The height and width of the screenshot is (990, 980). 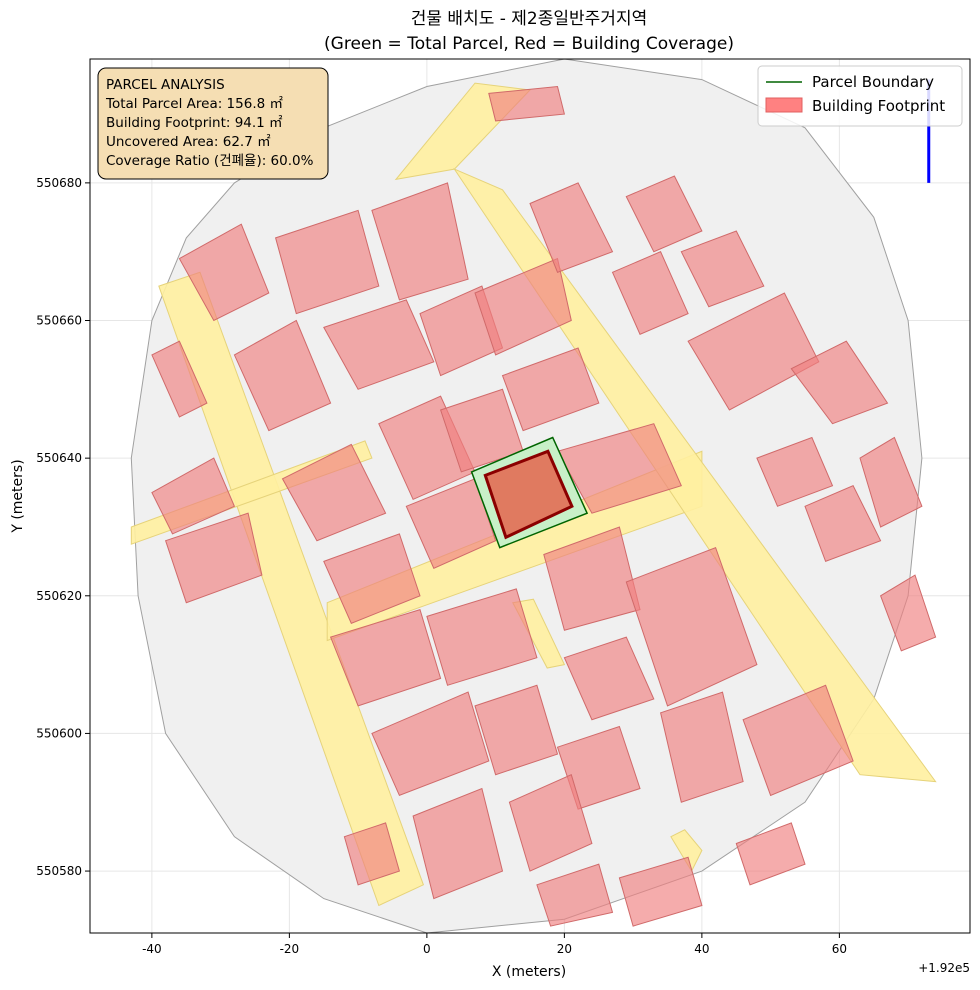 What do you see at coordinates (839, 949) in the screenshot?
I see `x-tick-label: 60` at bounding box center [839, 949].